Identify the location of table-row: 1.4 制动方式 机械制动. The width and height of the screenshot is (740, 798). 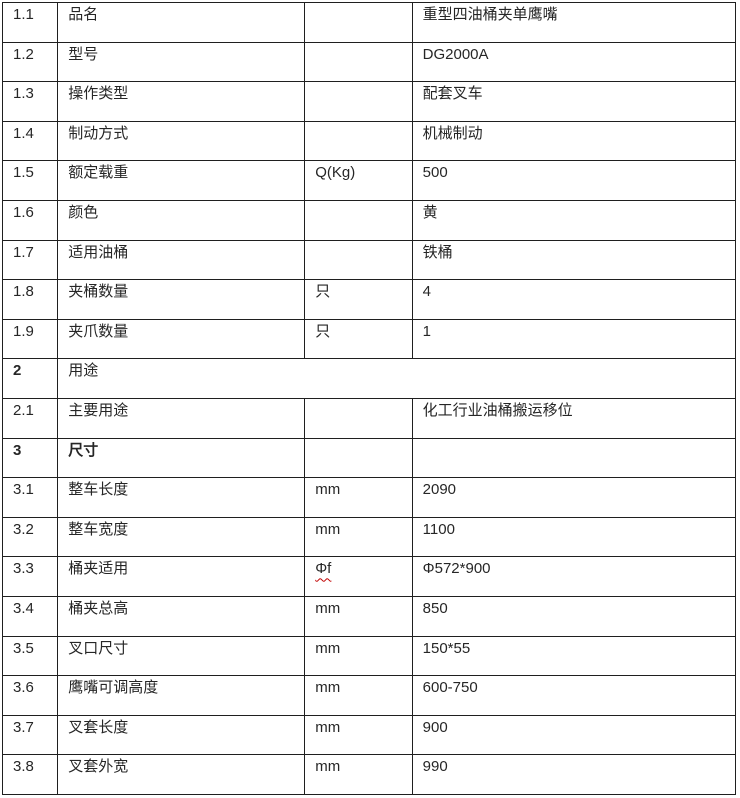
(369, 141).